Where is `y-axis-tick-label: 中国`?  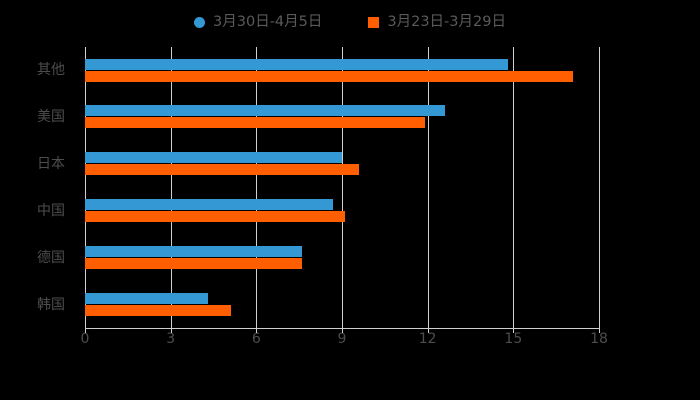 y-axis-tick-label: 中国 is located at coordinates (51, 210).